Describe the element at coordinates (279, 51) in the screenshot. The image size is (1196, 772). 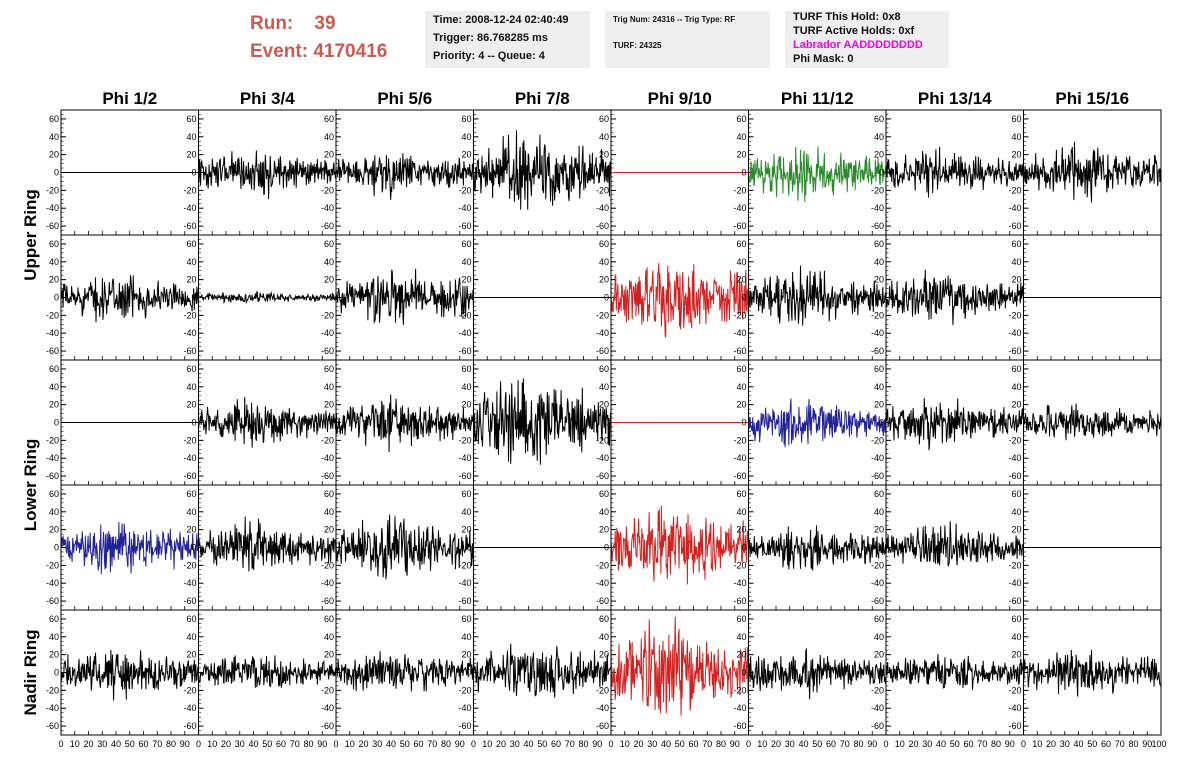
I see `event-label: Event:` at that location.